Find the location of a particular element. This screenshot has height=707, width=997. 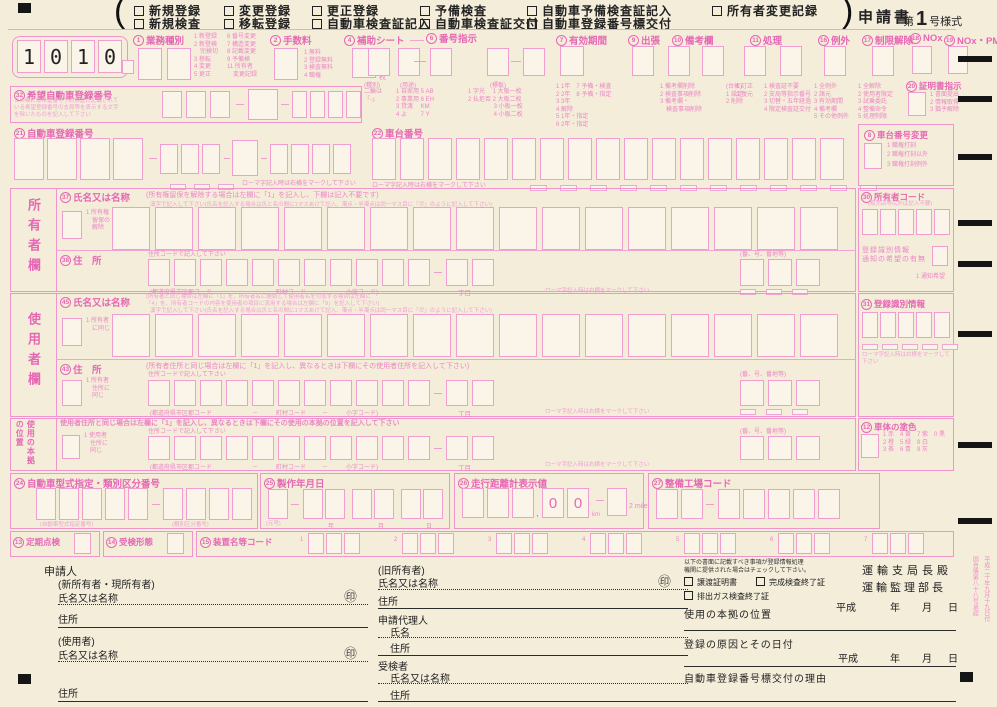

cause-entry-line is located at coordinates (820, 666).